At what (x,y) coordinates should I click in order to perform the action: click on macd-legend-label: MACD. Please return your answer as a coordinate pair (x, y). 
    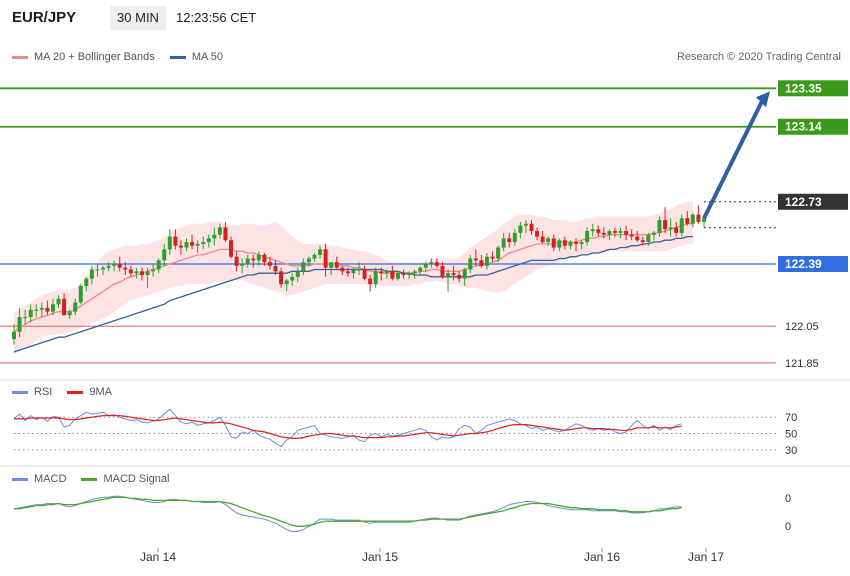
    Looking at the image, I should click on (50, 479).